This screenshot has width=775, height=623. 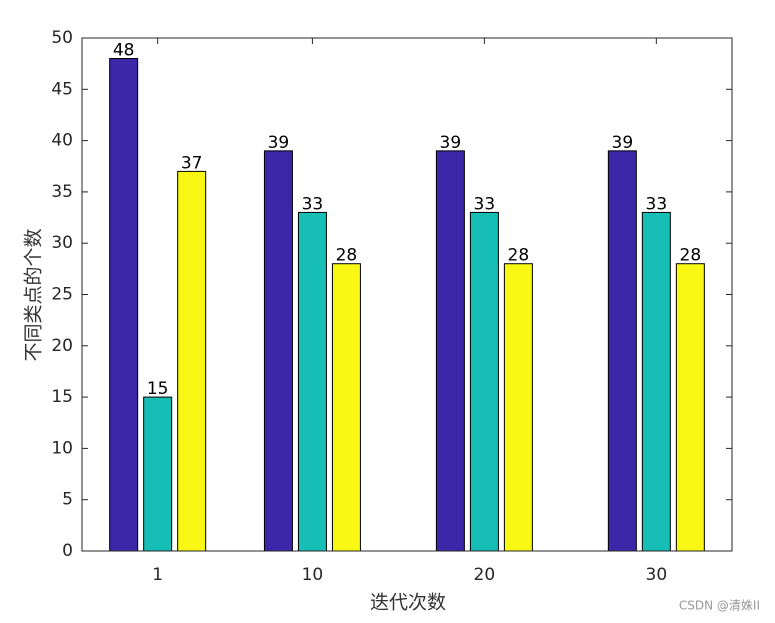 What do you see at coordinates (62, 346) in the screenshot?
I see `y-tick-label: 20` at bounding box center [62, 346].